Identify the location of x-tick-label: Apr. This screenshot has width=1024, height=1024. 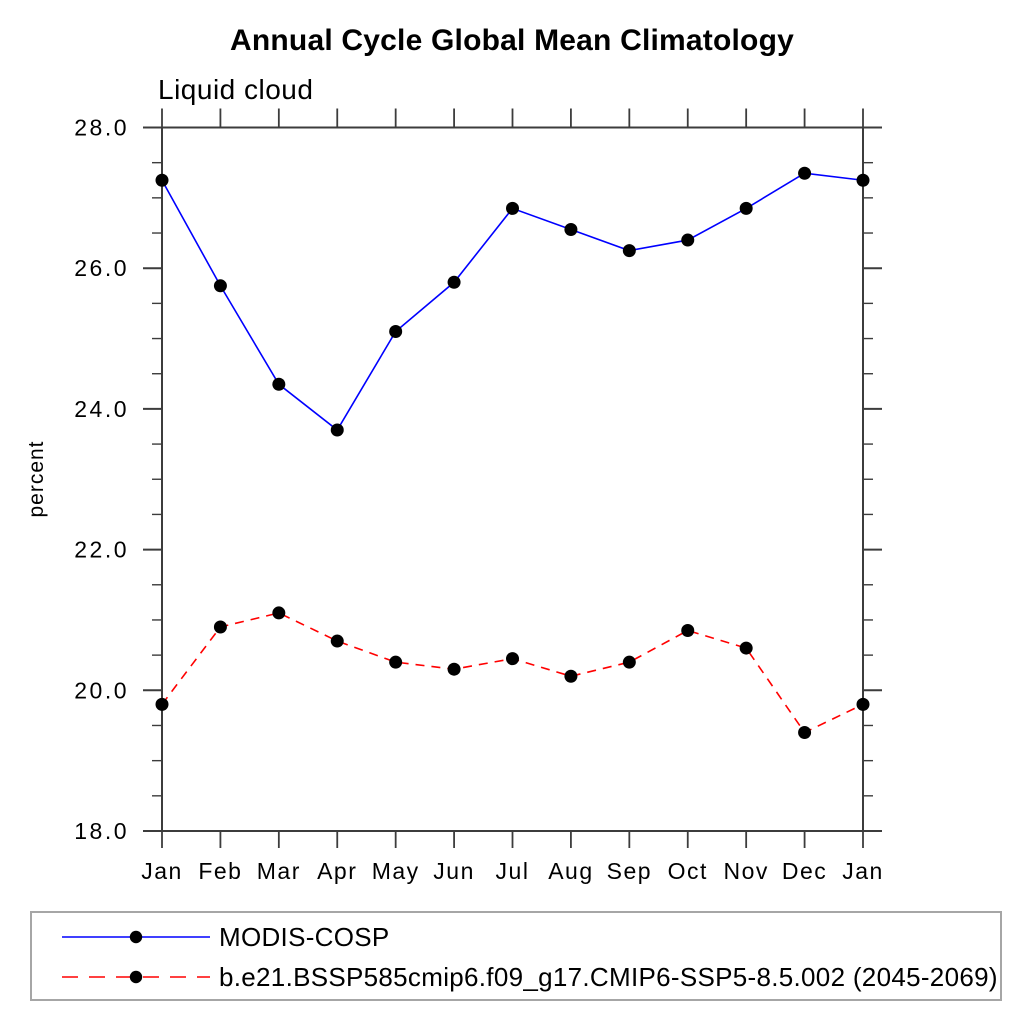
(337, 871).